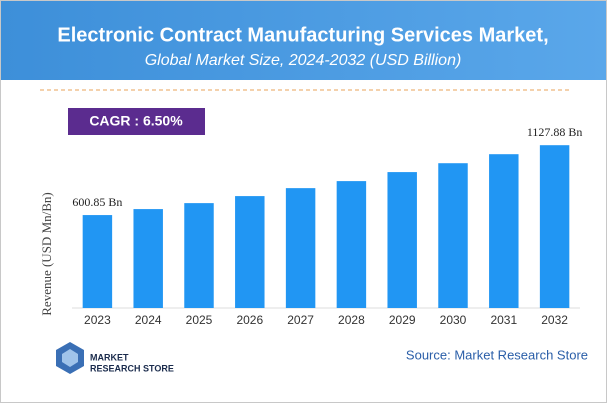 Image resolution: width=607 pixels, height=403 pixels. What do you see at coordinates (148, 320) in the screenshot?
I see `x-tick-label: 2024` at bounding box center [148, 320].